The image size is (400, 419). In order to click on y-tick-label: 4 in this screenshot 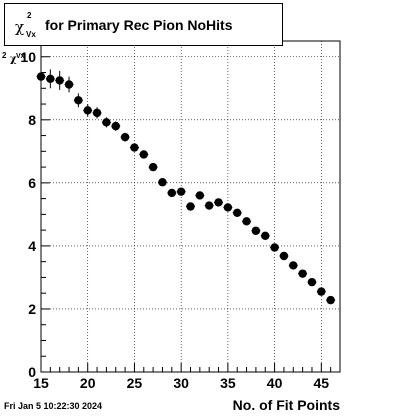, I will do `click(32, 246)`.